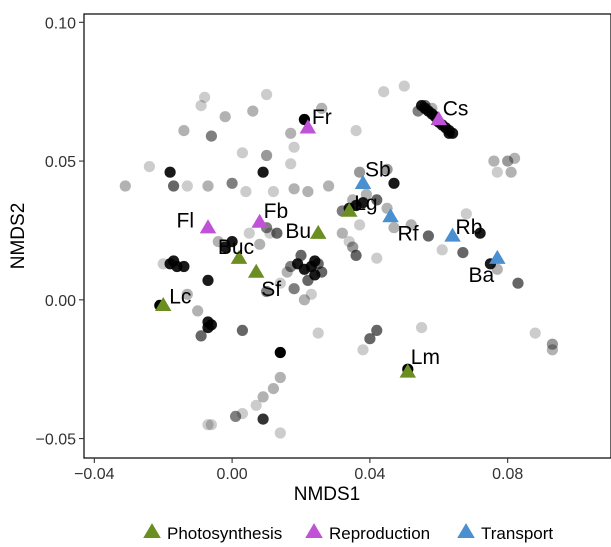 Image resolution: width=611 pixels, height=547 pixels. I want to click on point-label-sf: Sf, so click(271, 289).